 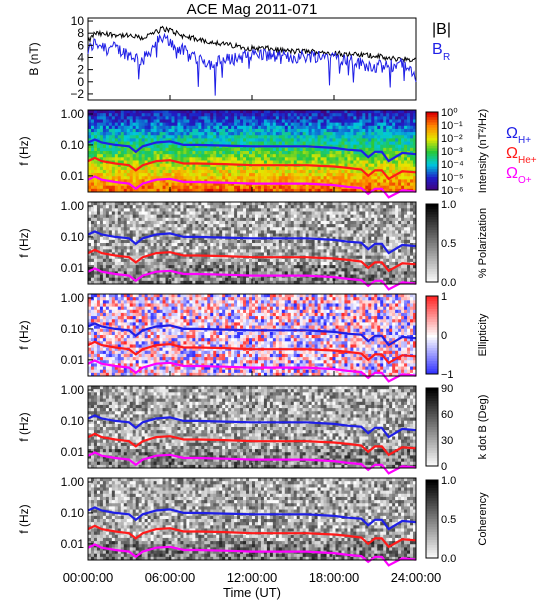 I want to click on colorbar-label: Intensity (nT²/Hz), so click(x=483, y=151).